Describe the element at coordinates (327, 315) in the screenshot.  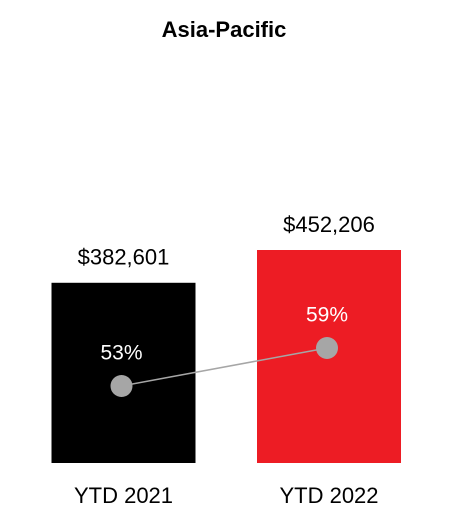
I see `value-label: 59%` at that location.